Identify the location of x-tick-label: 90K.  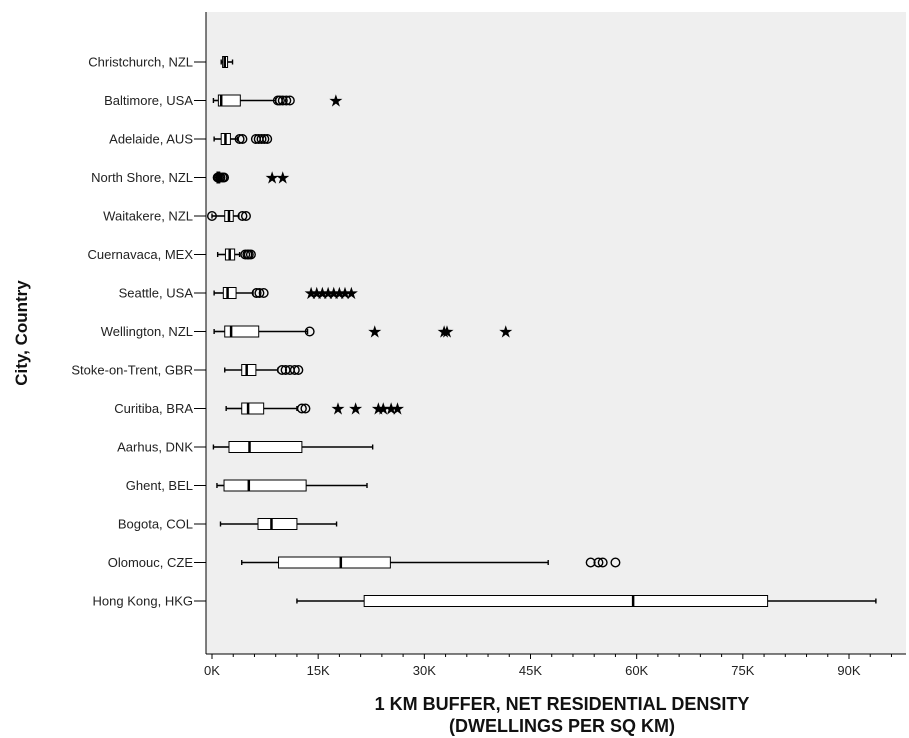
(848, 670).